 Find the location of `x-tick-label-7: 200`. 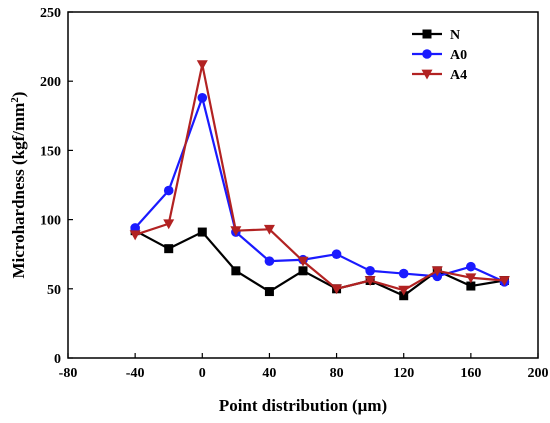

x-tick-label-7: 200 is located at coordinates (538, 373).